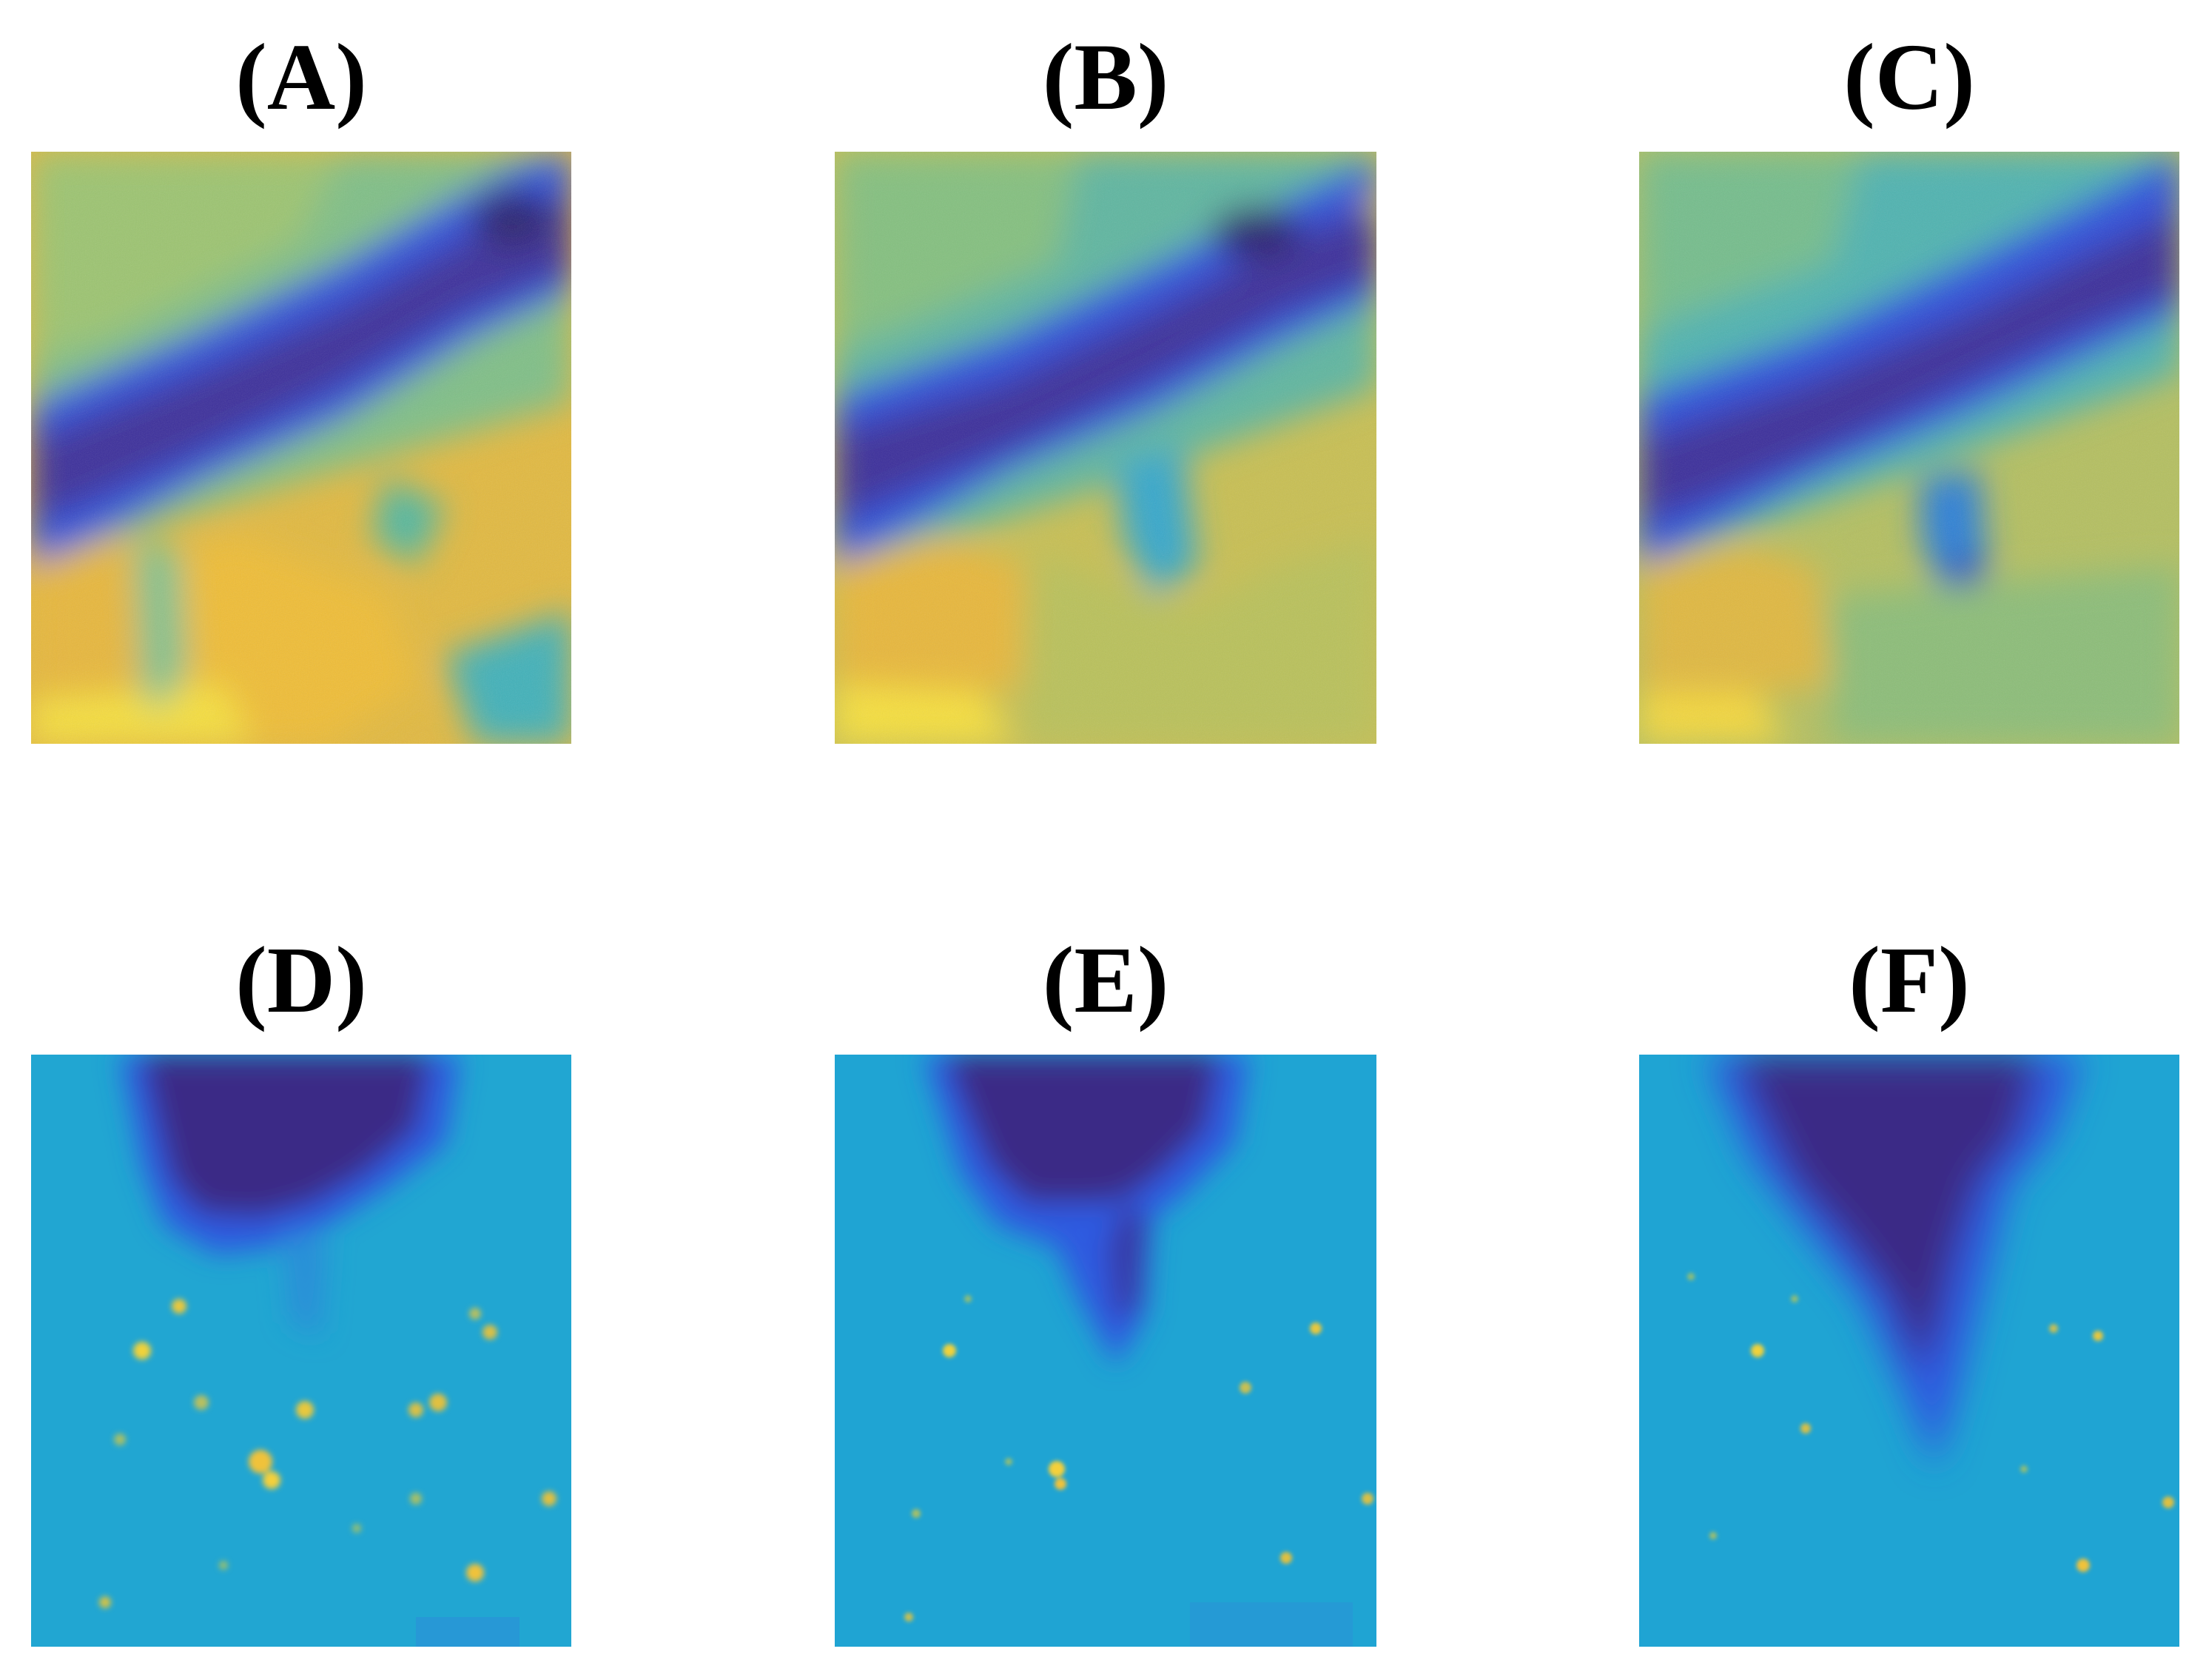  I want to click on panel-d-label: (D), so click(301, 980).